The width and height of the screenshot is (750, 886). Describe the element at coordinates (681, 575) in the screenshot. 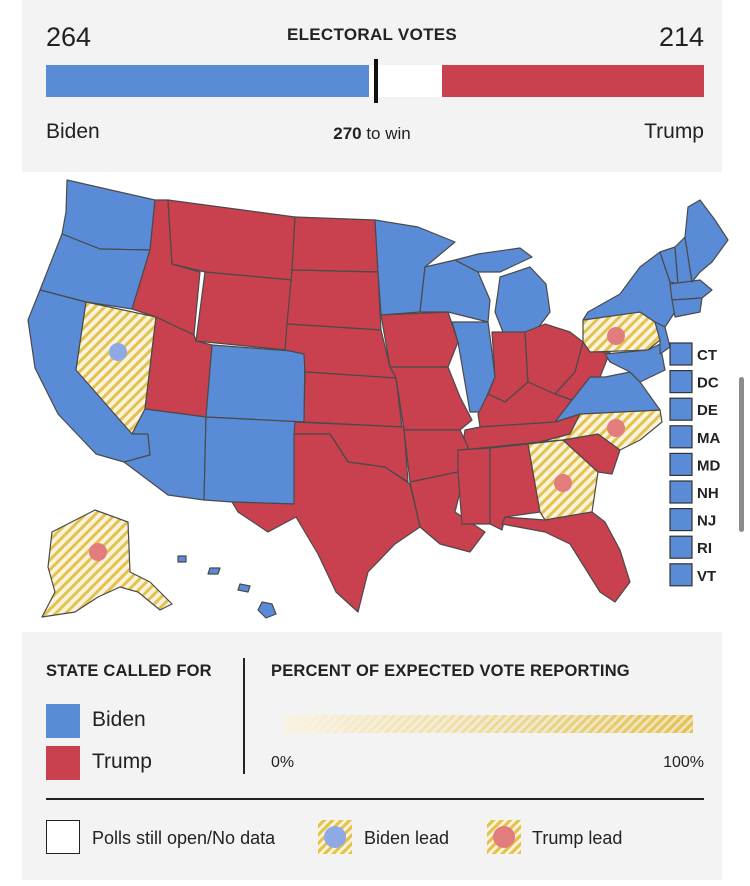

I see `small-state-box-vt` at that location.